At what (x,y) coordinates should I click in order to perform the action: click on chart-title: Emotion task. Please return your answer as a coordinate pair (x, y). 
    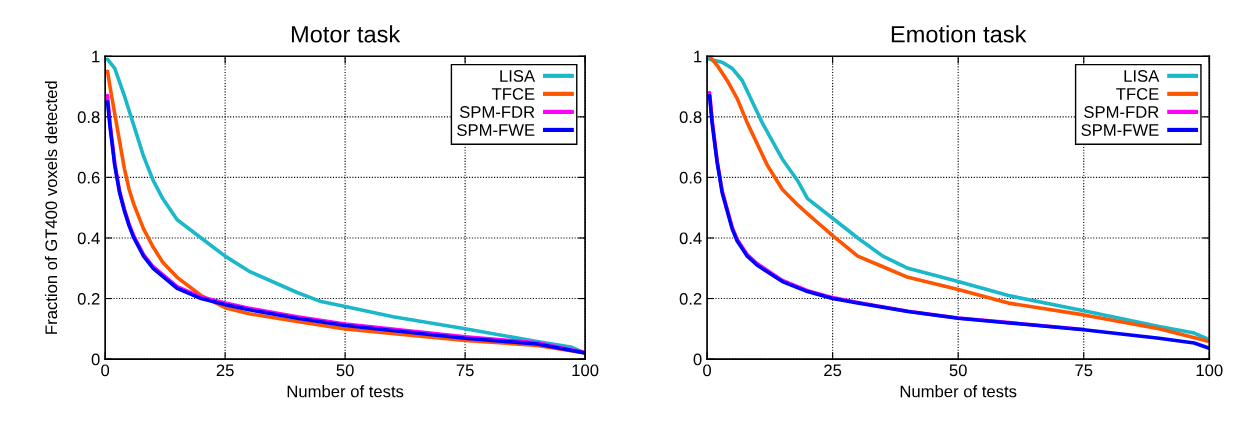
    Looking at the image, I should click on (959, 34).